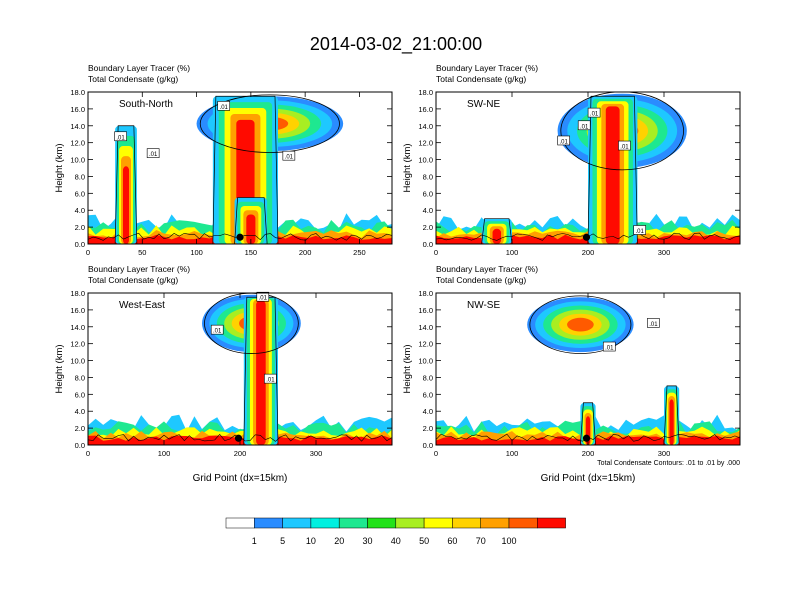 Image resolution: width=792 pixels, height=612 pixels. What do you see at coordinates (508, 541) in the screenshot?
I see `colorbar-label: 100` at bounding box center [508, 541].